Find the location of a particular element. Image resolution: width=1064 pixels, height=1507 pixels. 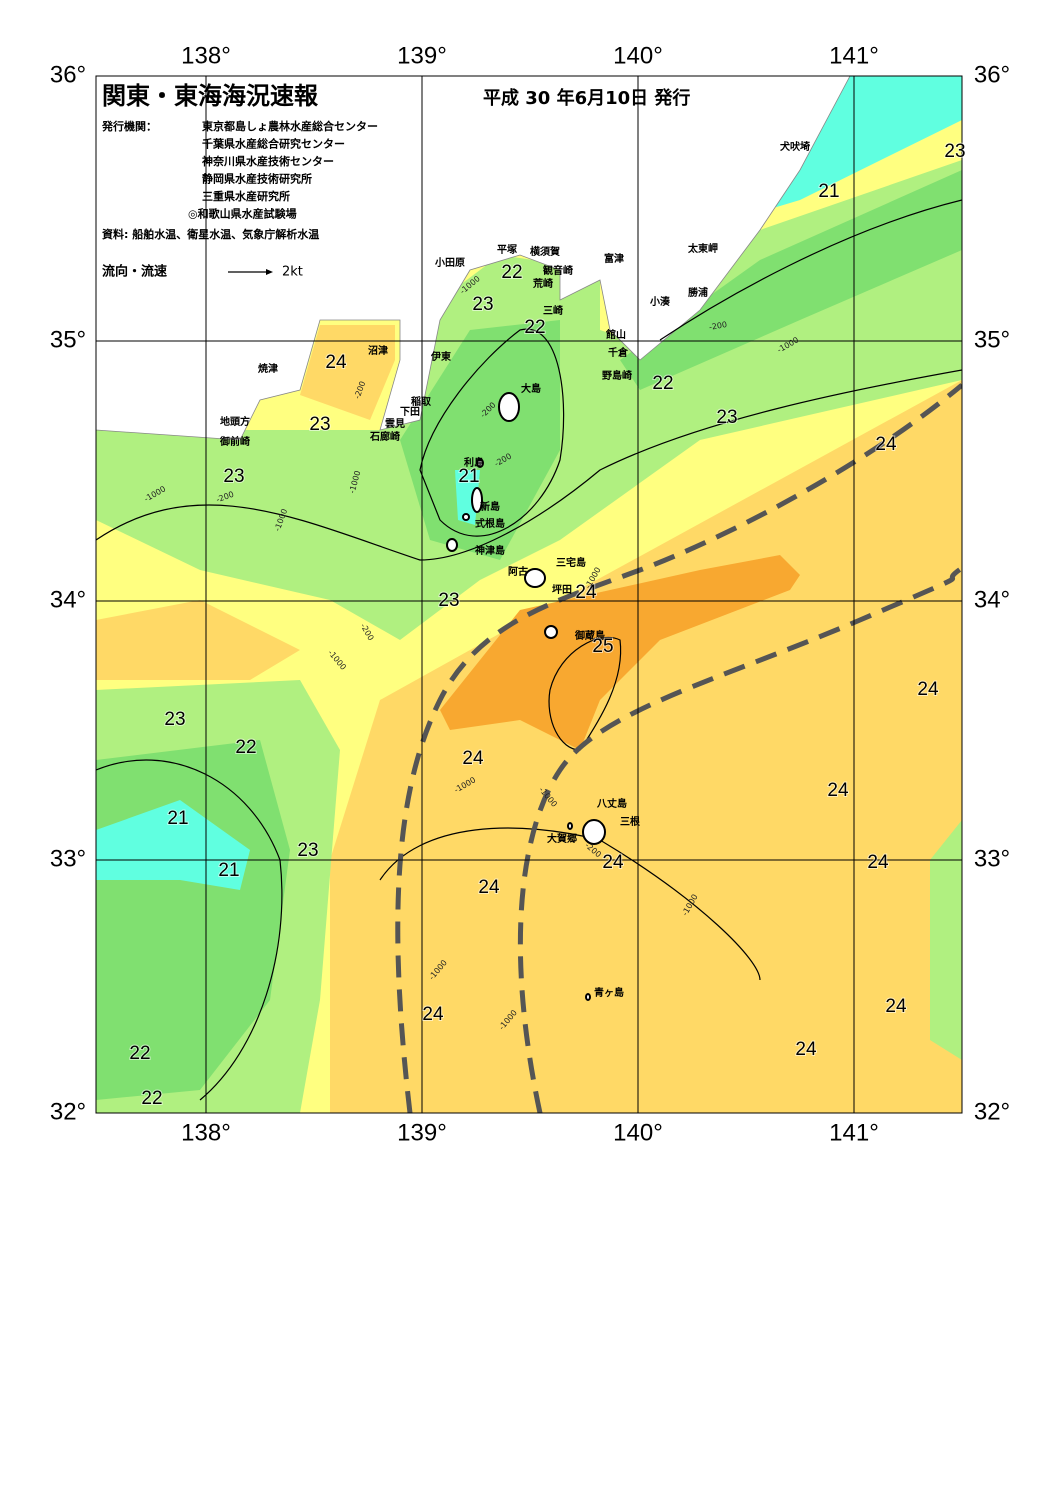

place-name: 犬吠埼 is located at coordinates (795, 146).